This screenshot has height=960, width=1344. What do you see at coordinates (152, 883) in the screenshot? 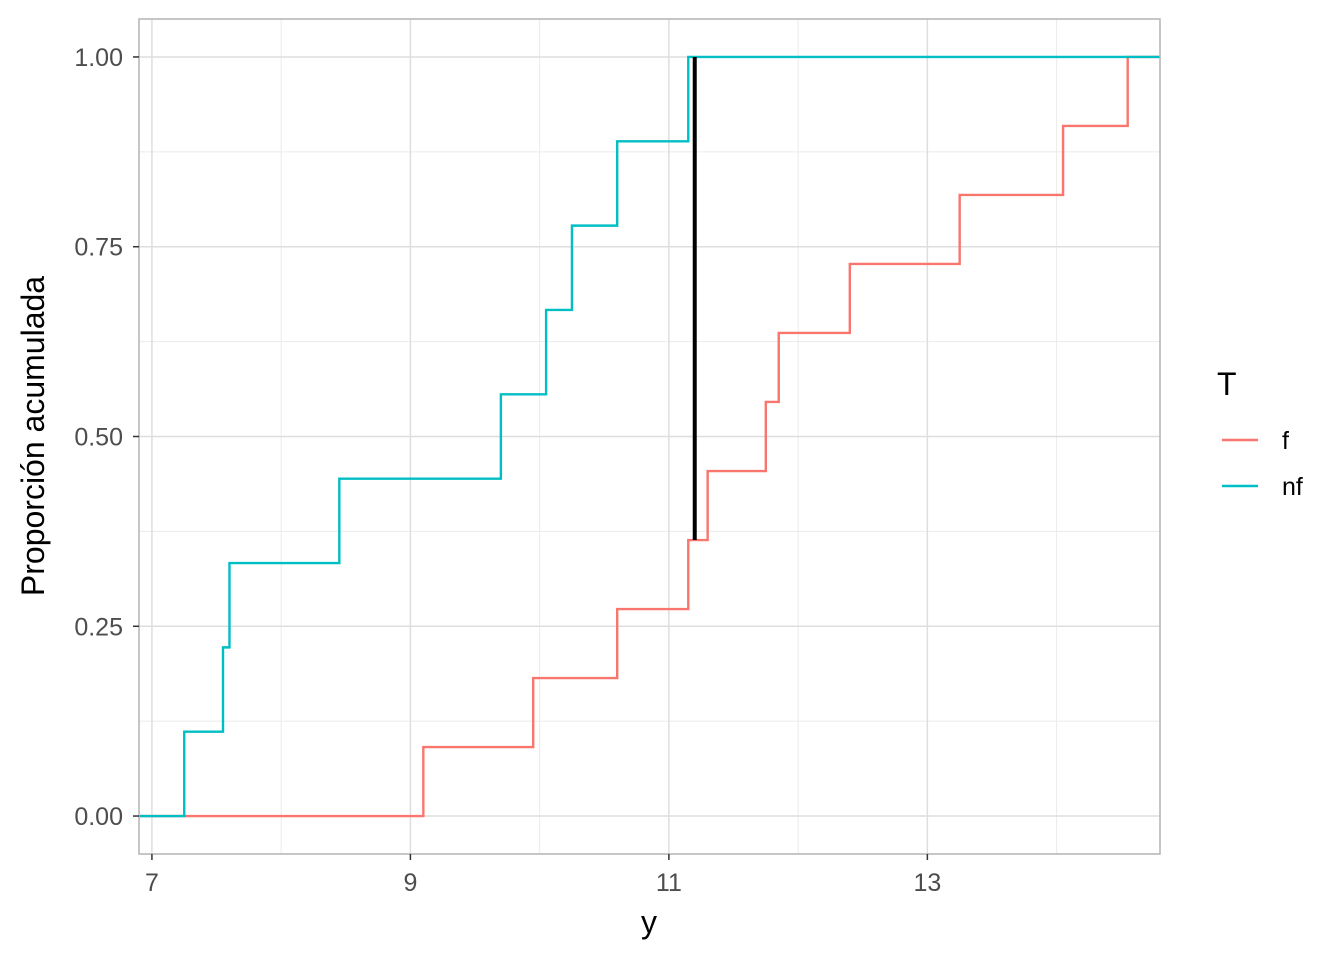
I see `x-tick-label: 7` at bounding box center [152, 883].